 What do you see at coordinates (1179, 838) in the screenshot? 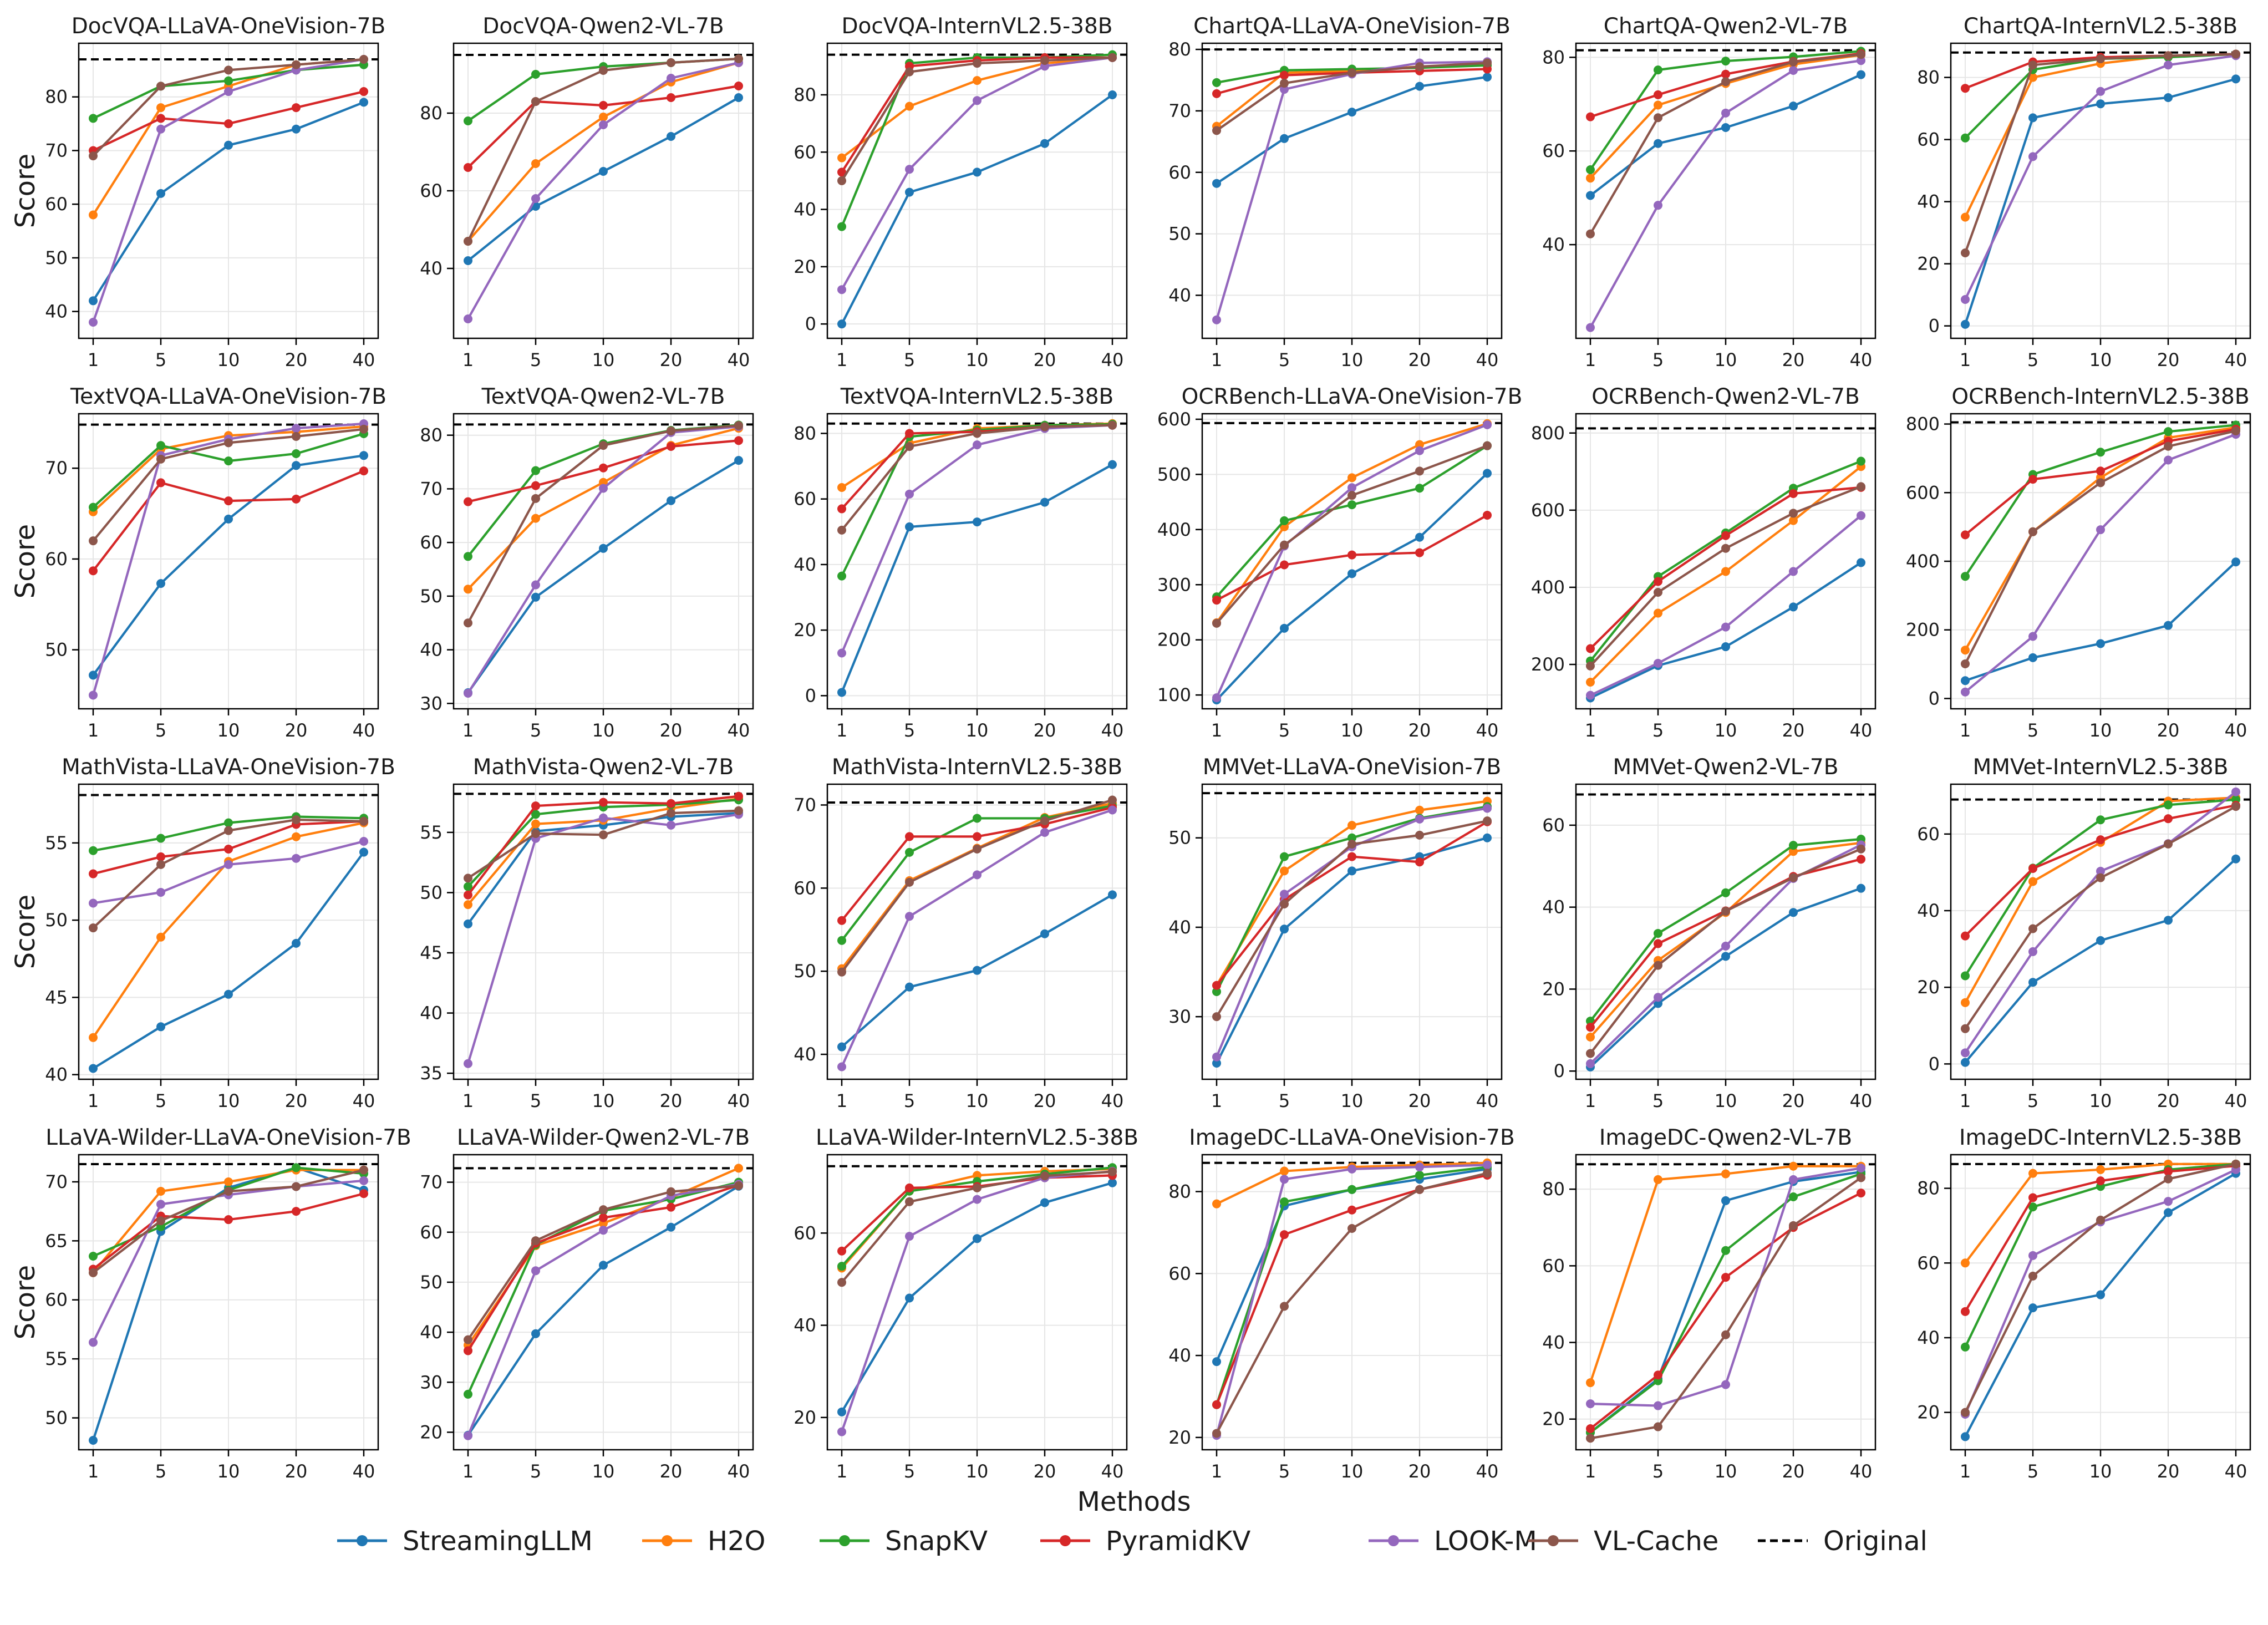
I see `y-tick-label: 50` at bounding box center [1179, 838].